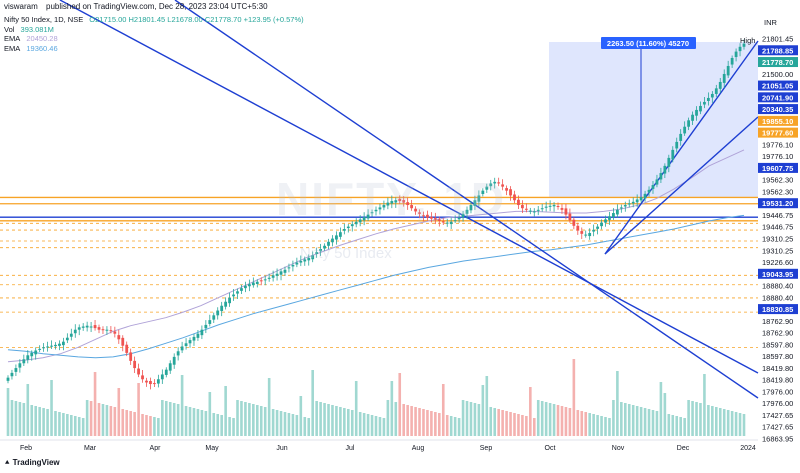  I want to click on price-label: 18419.80, so click(777, 380).